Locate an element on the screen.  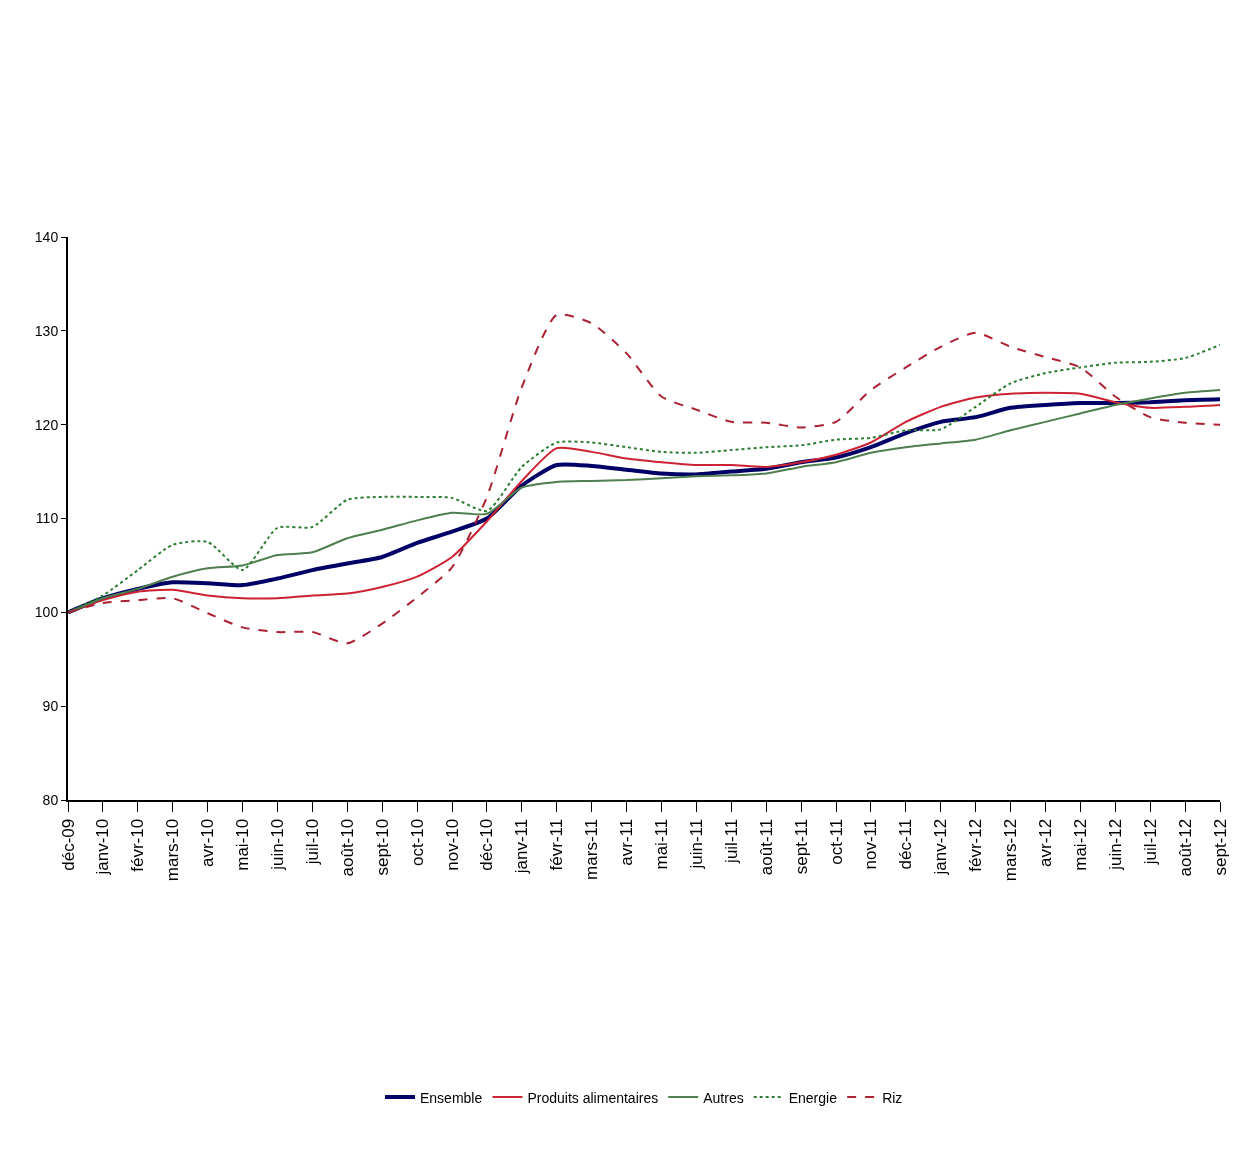
x-tick-label: févr-10 is located at coordinates (138, 845).